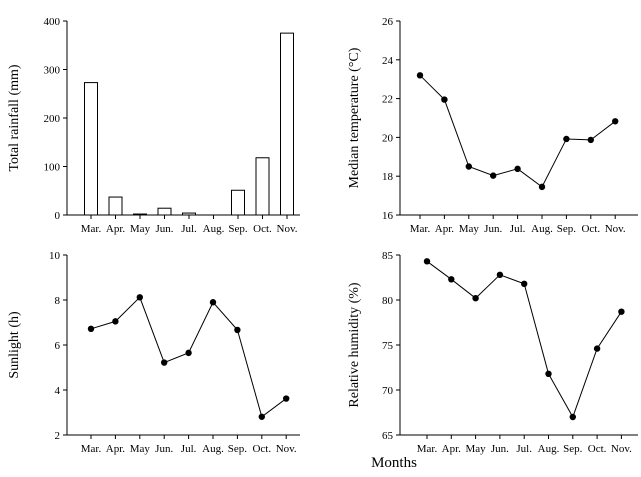 This screenshot has width=641, height=477. I want to click on y-axis-label: Sunlight (h), so click(14, 345).